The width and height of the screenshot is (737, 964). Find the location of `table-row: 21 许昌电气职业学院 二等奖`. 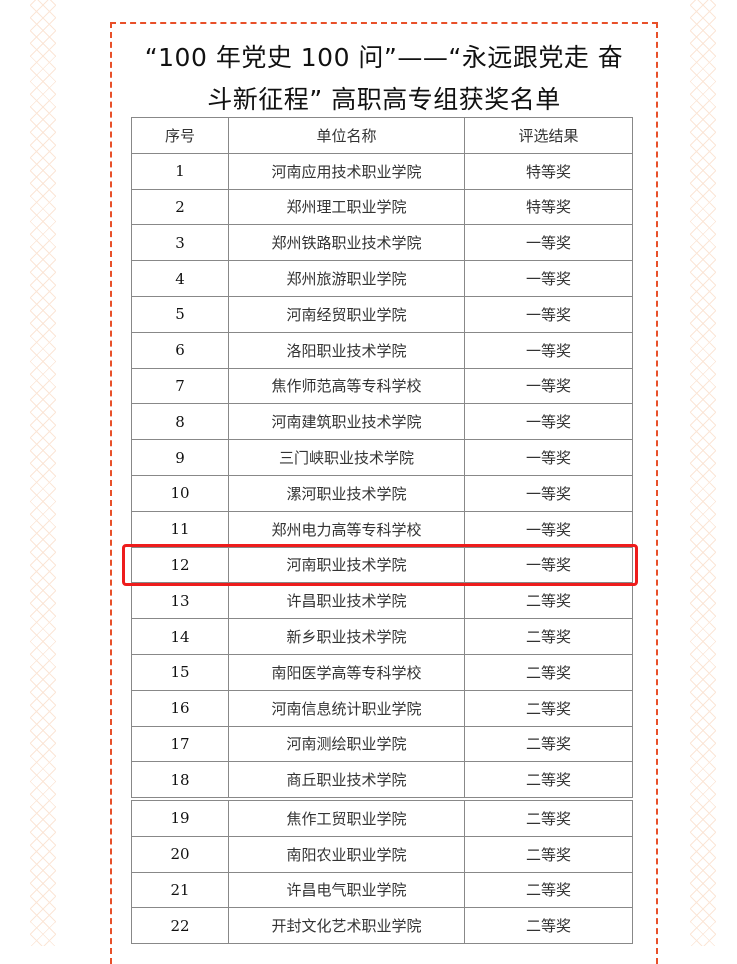

table-row: 21 许昌电气职业学院 二等奖 is located at coordinates (382, 890).